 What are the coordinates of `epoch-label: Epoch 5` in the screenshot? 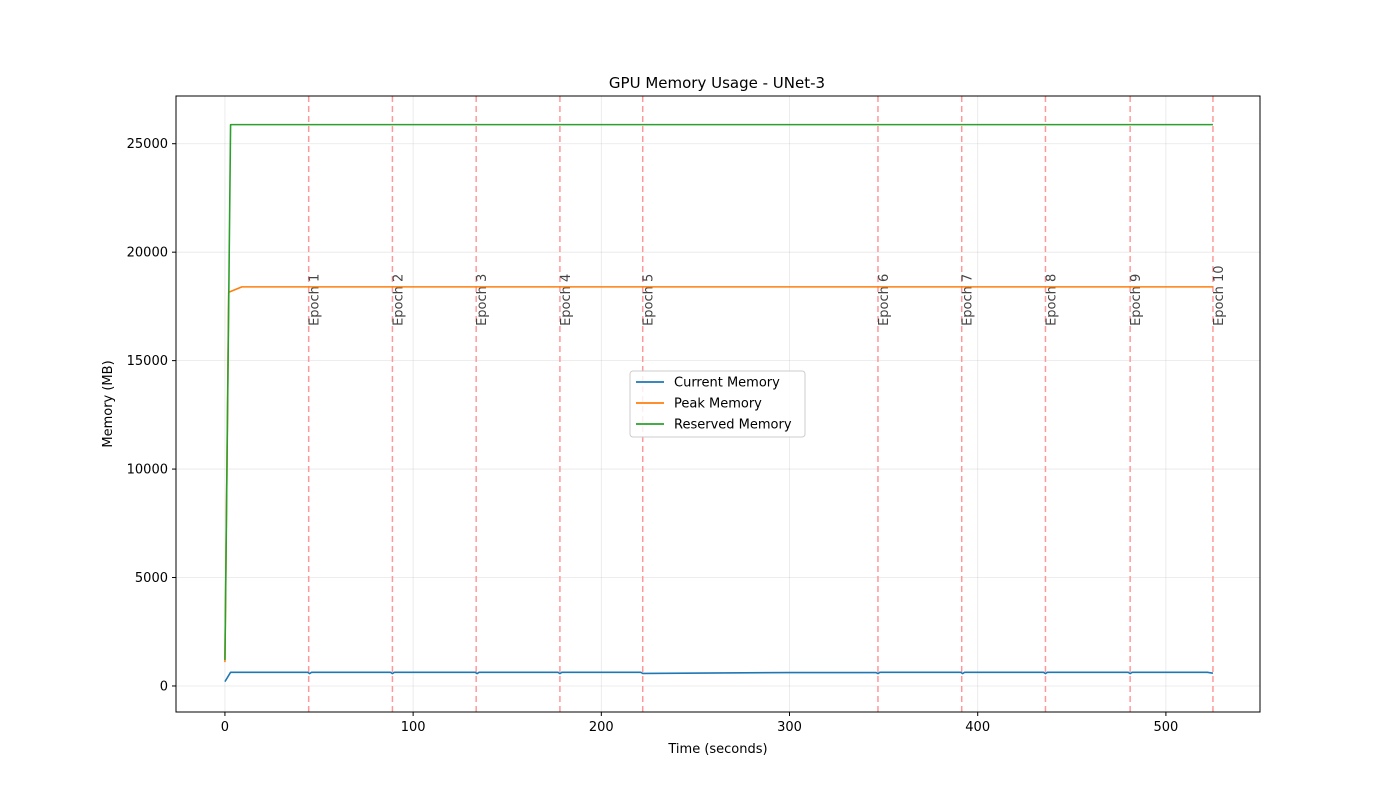 It's located at (649, 300).